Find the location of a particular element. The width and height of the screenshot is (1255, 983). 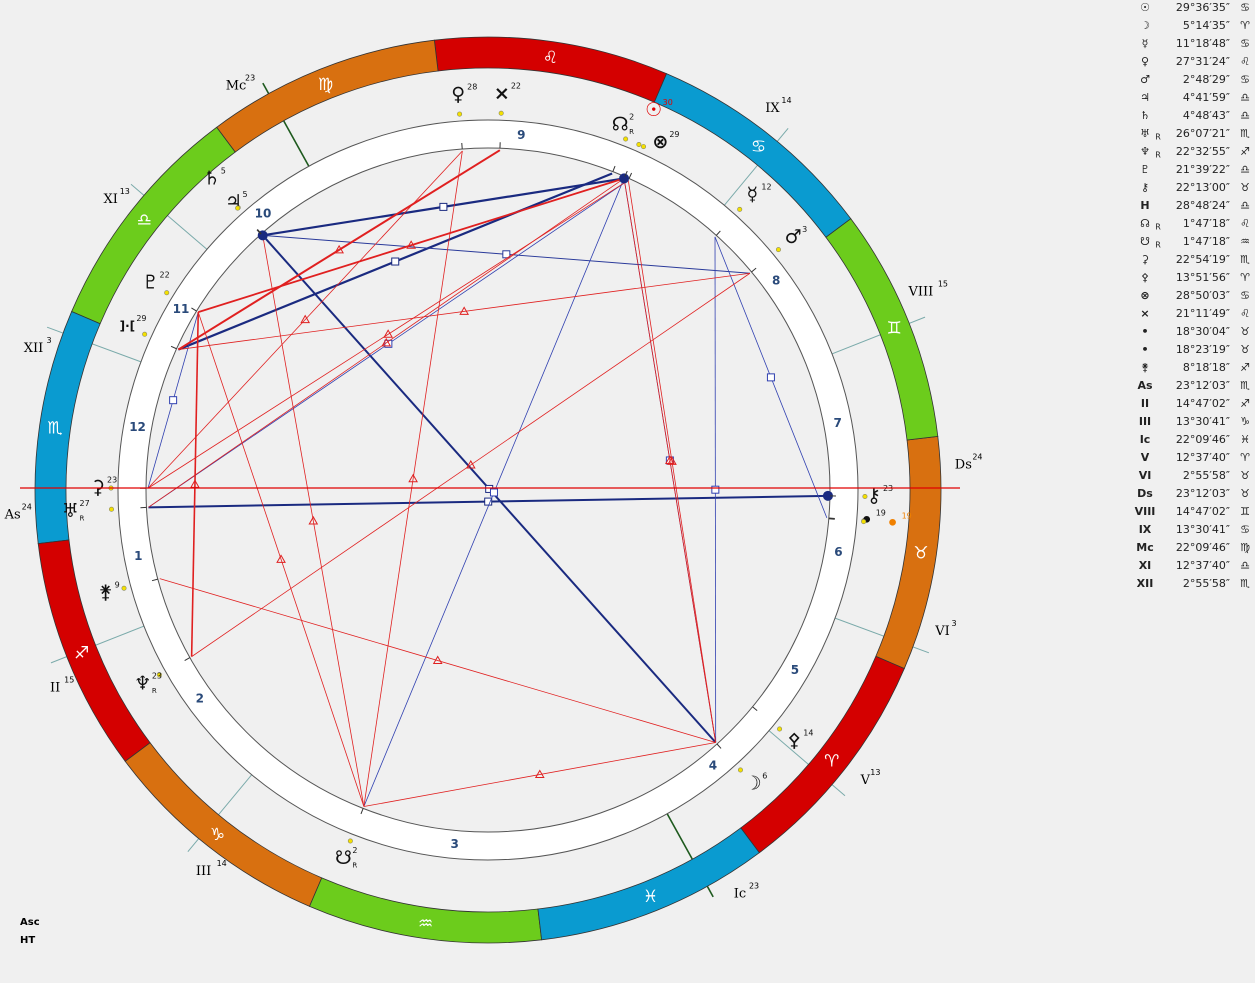

row-position: 22°09′46″ is located at coordinates (1203, 547).